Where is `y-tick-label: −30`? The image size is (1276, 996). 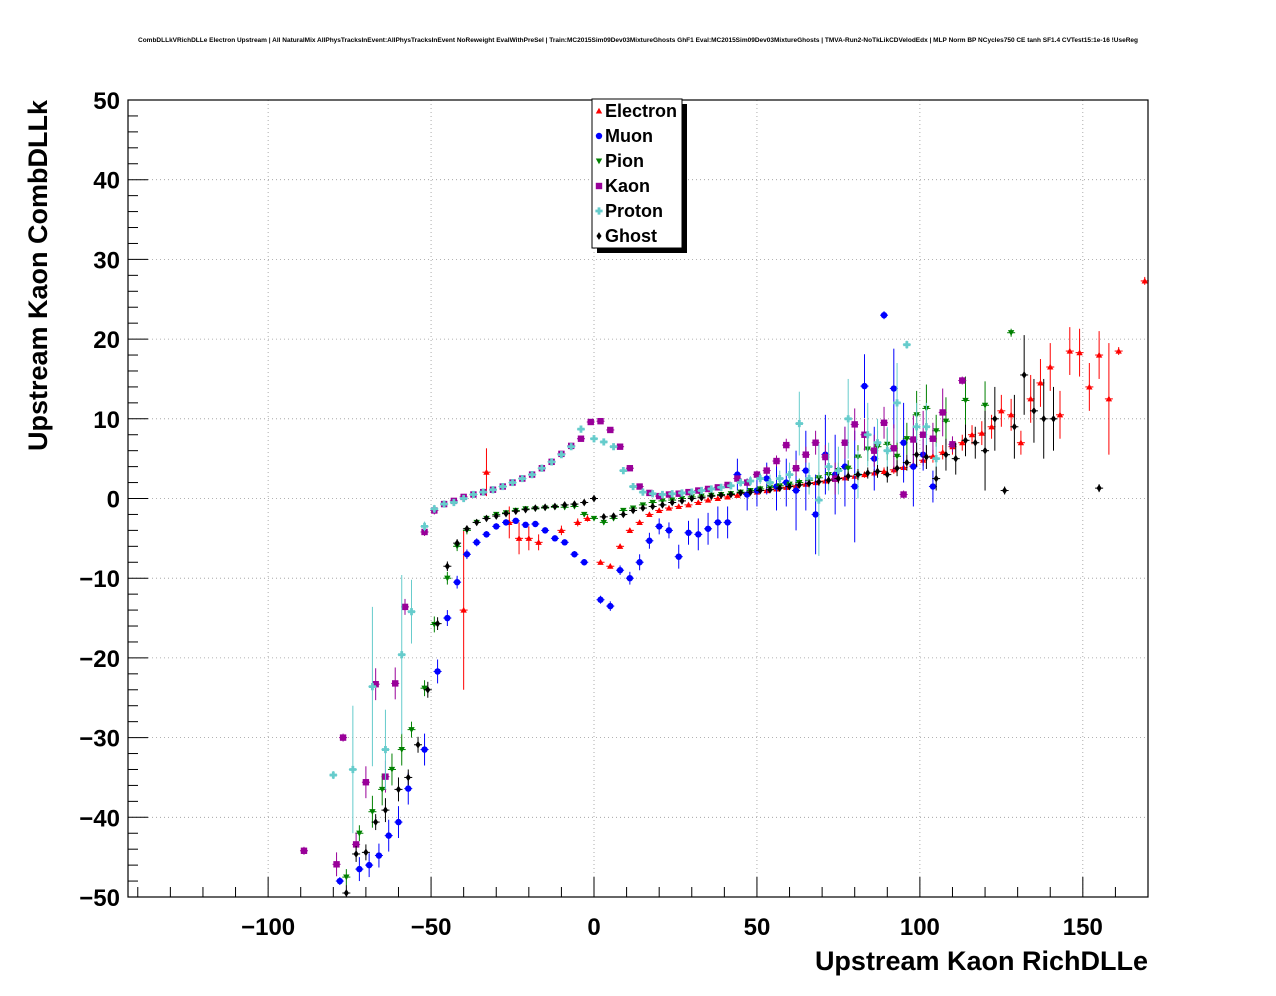 y-tick-label: −30 is located at coordinates (99, 739).